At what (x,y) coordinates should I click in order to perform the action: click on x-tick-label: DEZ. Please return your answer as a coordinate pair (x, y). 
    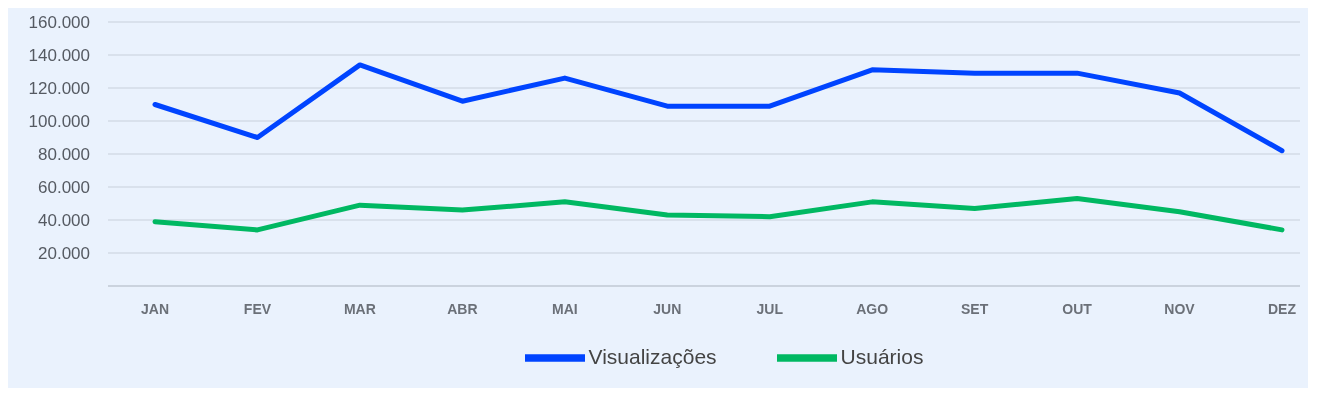
    Looking at the image, I should click on (1282, 308).